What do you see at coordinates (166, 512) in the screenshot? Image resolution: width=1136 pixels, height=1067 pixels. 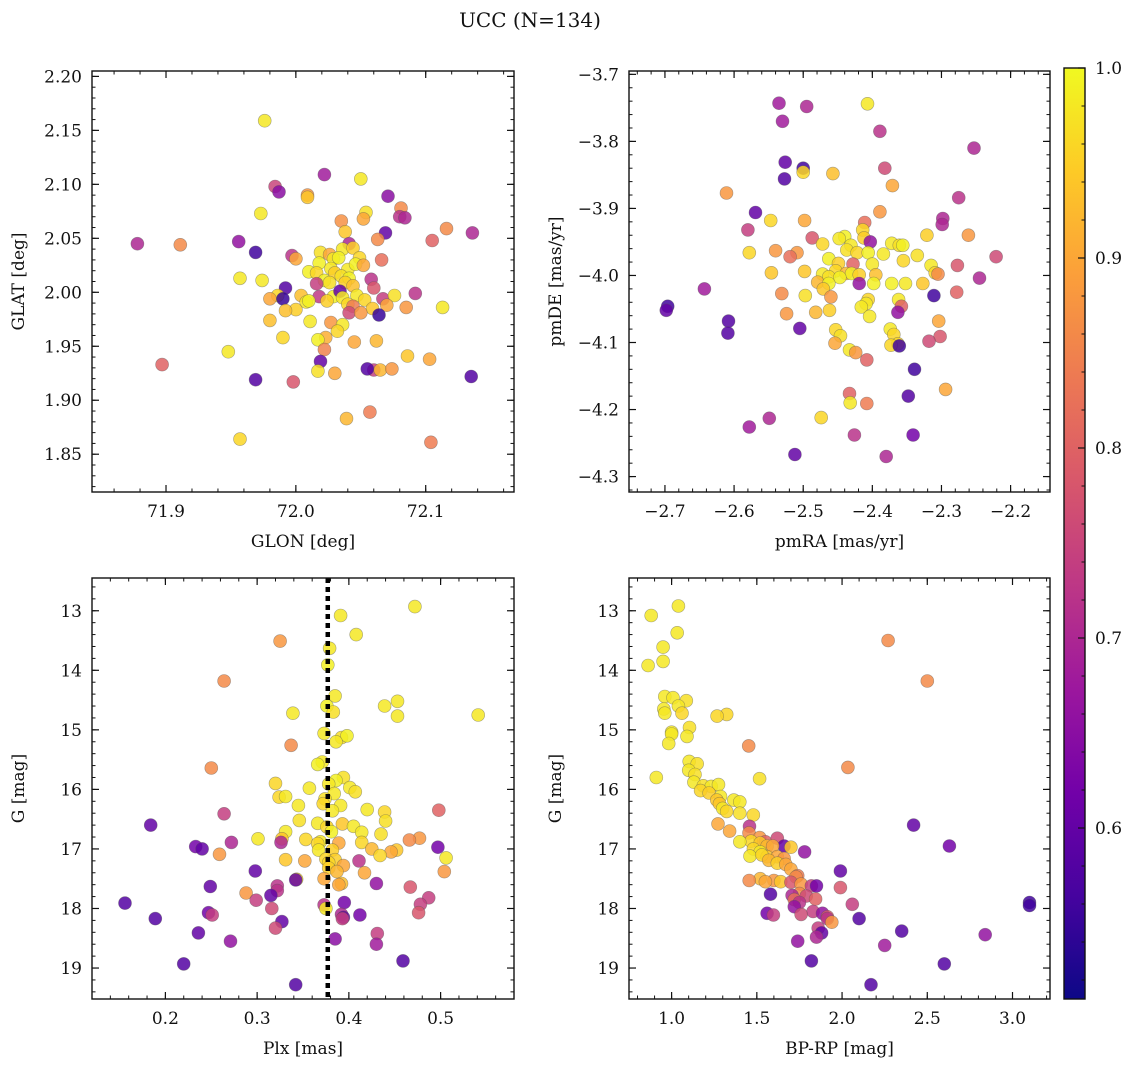 I see `x-tick-label: 71.9` at bounding box center [166, 512].